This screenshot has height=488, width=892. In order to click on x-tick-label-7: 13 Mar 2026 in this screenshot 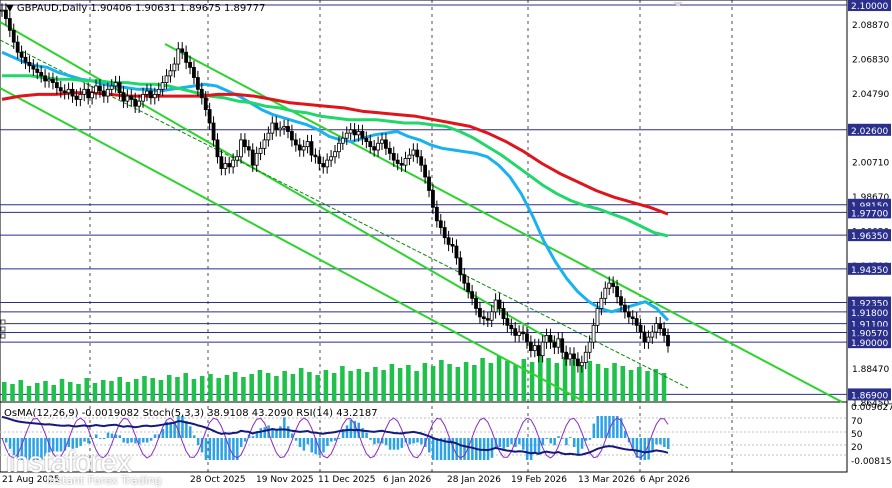, I will do `click(606, 480)`.